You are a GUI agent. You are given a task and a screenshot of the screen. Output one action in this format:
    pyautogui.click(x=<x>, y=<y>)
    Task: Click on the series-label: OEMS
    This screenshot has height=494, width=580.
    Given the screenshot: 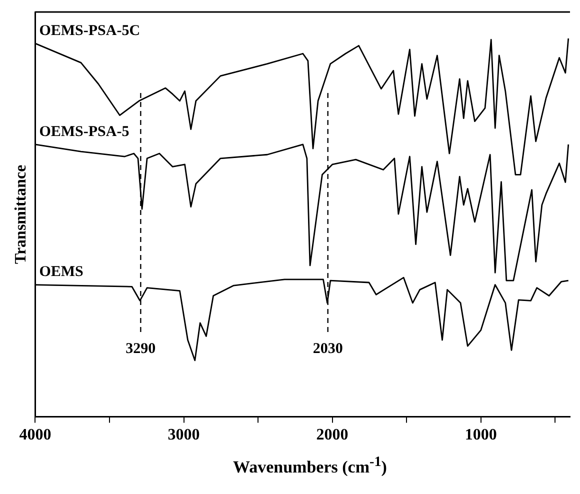 What is the action you would take?
    pyautogui.click(x=61, y=272)
    